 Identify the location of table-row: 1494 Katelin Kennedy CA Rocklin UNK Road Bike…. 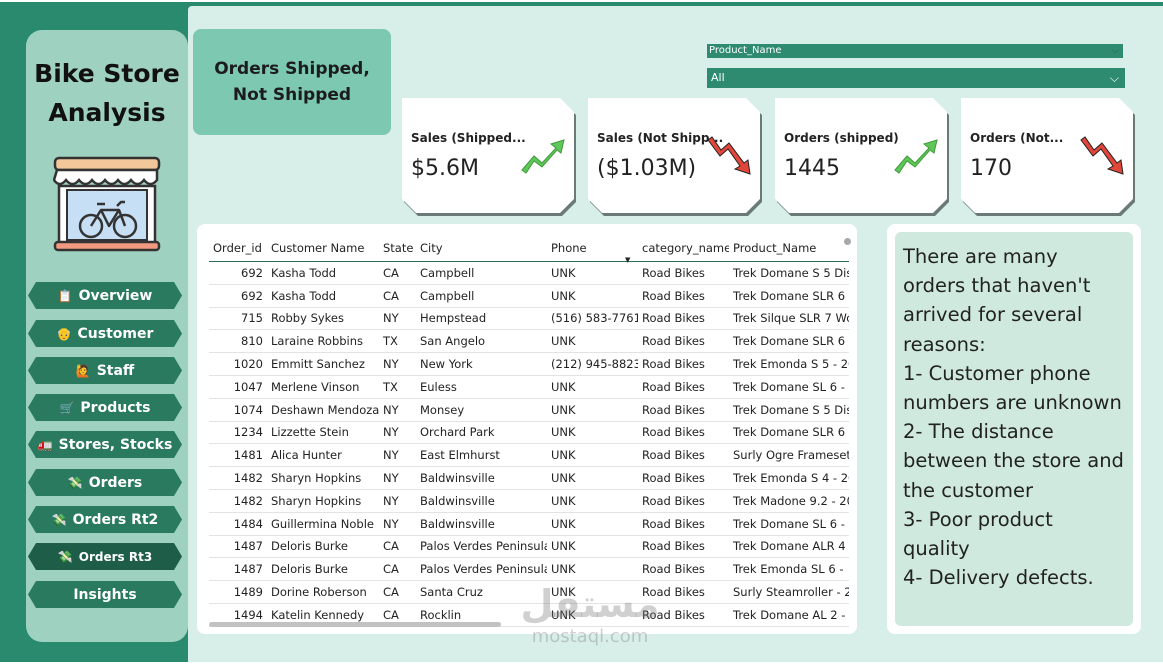
(529, 615).